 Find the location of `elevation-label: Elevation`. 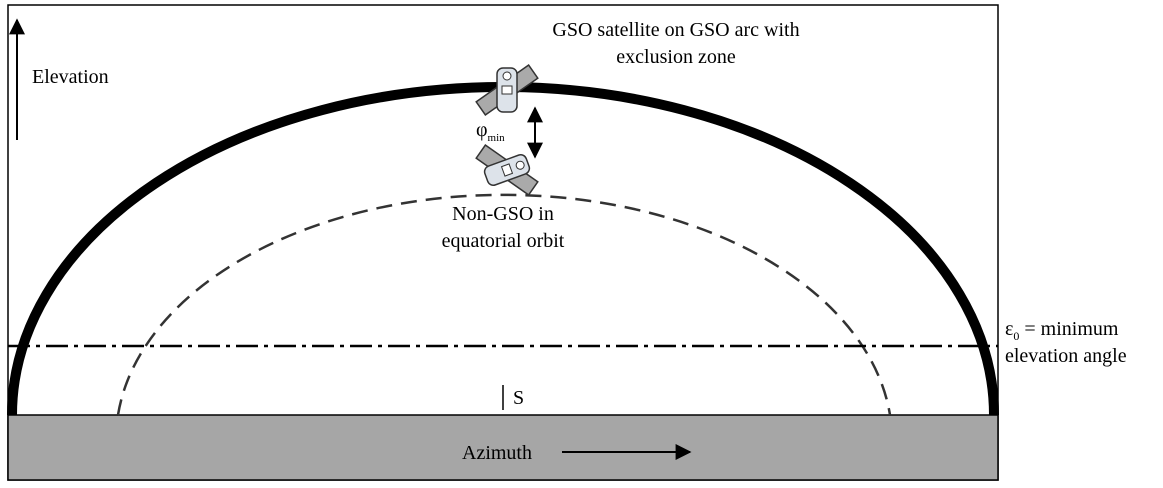

elevation-label: Elevation is located at coordinates (70, 77).